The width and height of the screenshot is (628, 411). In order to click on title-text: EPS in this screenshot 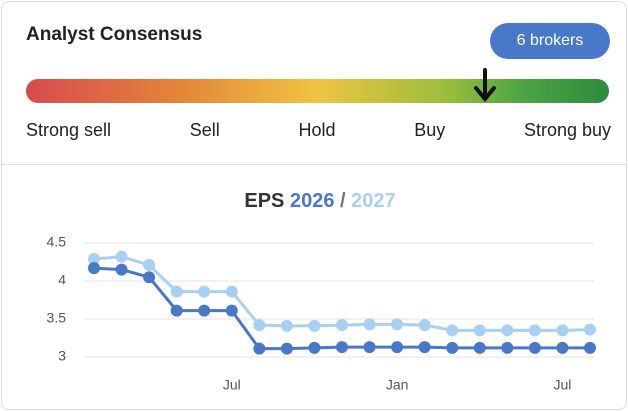, I will do `click(264, 201)`.